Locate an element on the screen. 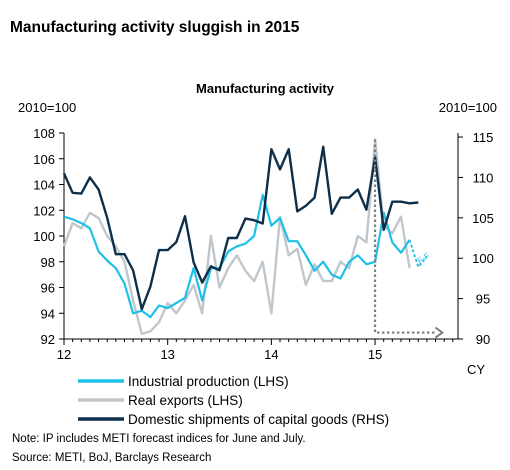 The height and width of the screenshot is (470, 510). chart-title: Manufacturing activity is located at coordinates (265, 88).